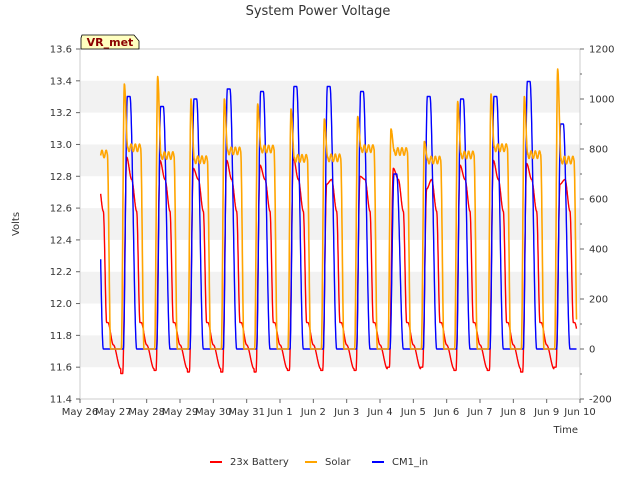  I want to click on y-right-tick-label: 1200, so click(601, 50).